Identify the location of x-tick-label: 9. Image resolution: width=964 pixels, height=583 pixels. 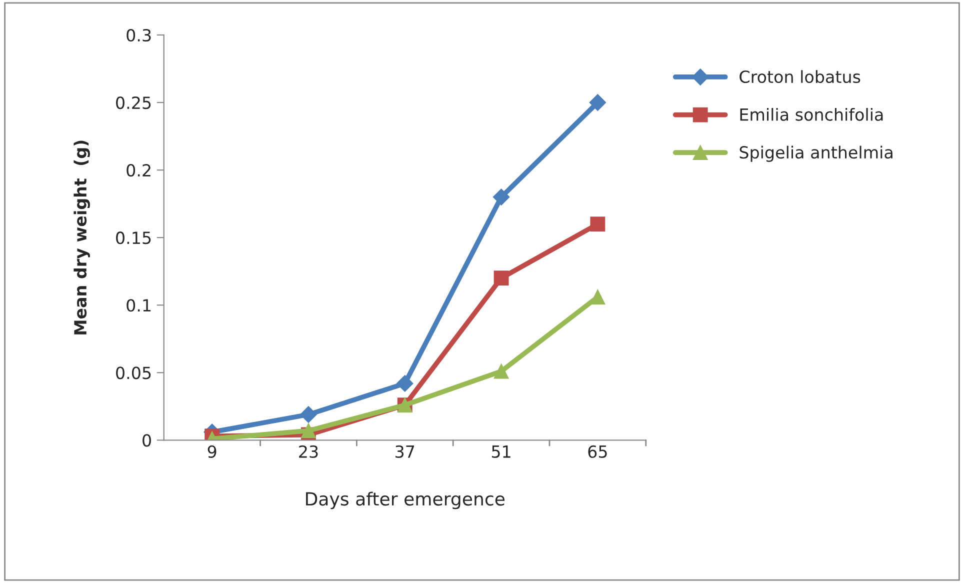
(212, 451).